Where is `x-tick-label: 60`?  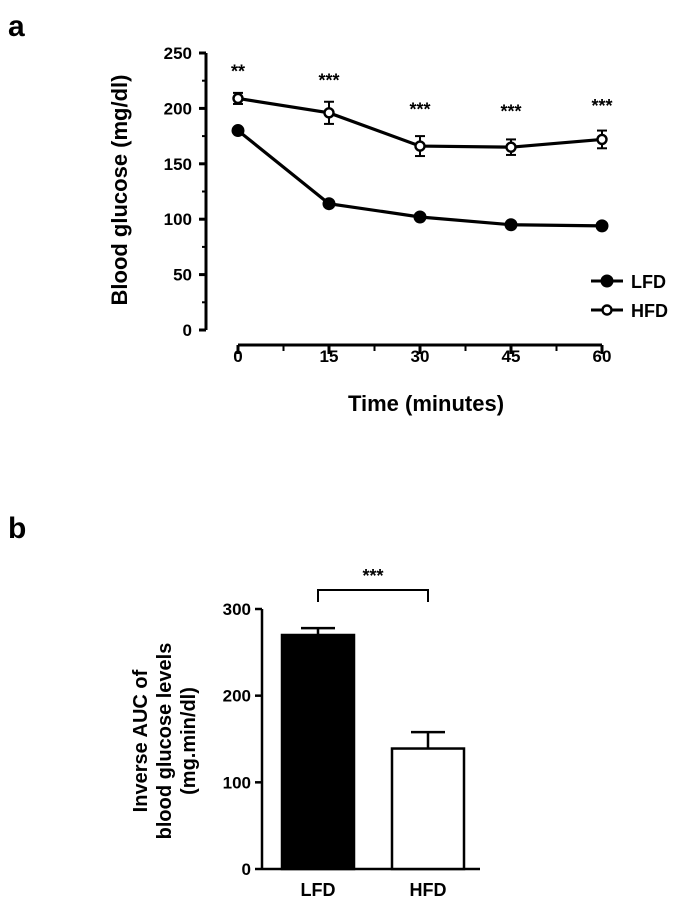
x-tick-label: 60 is located at coordinates (602, 356).